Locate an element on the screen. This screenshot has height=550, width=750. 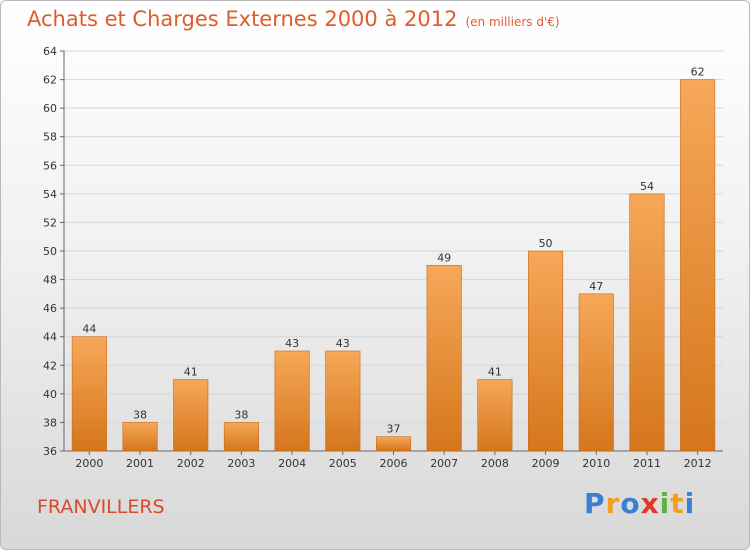
bar-2005 is located at coordinates (343, 401).